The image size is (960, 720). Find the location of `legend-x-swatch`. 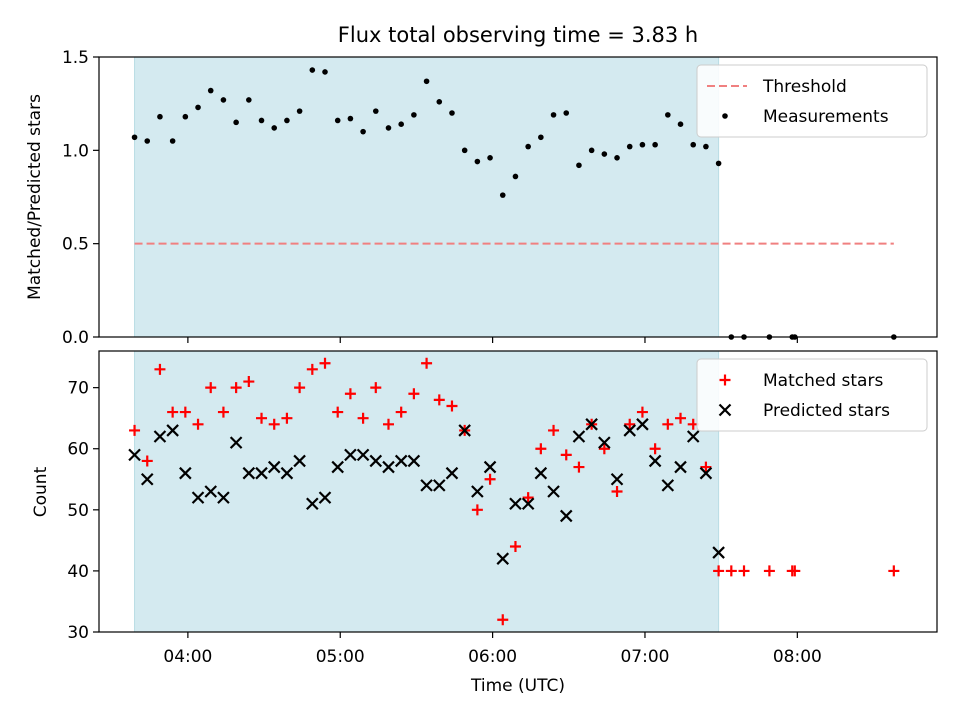

legend-x-swatch is located at coordinates (725, 410).